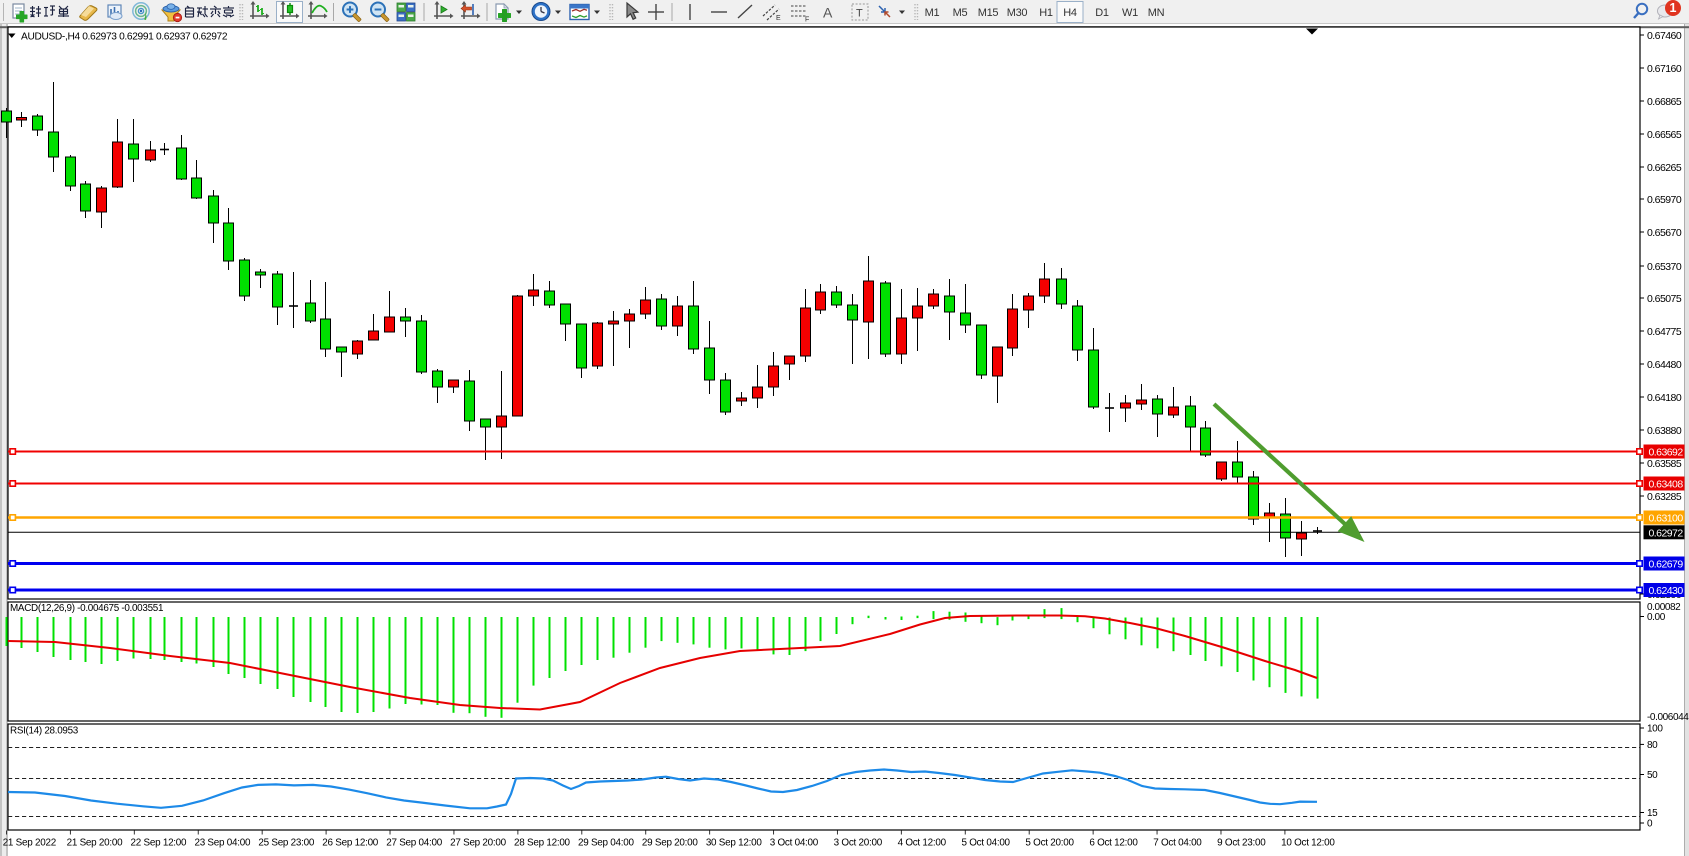 The width and height of the screenshot is (1689, 856). What do you see at coordinates (1666, 533) in the screenshot?
I see `svg-text: 0.62972` at bounding box center [1666, 533].